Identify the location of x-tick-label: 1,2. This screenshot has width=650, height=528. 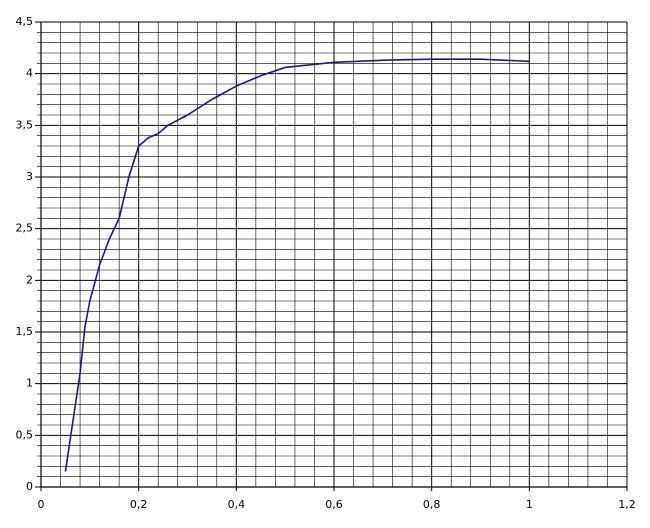
(627, 504).